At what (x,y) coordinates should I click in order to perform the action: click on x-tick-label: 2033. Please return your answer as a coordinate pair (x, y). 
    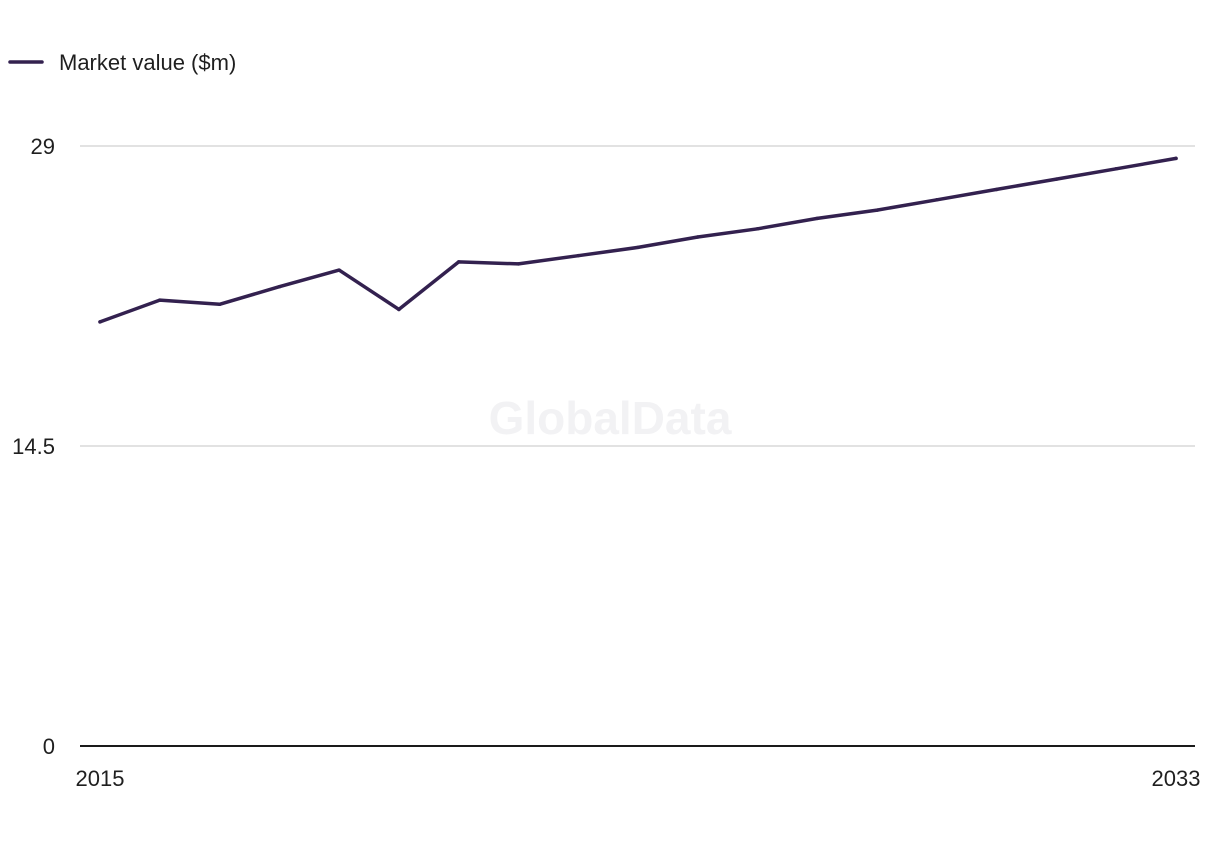
    Looking at the image, I should click on (1176, 778).